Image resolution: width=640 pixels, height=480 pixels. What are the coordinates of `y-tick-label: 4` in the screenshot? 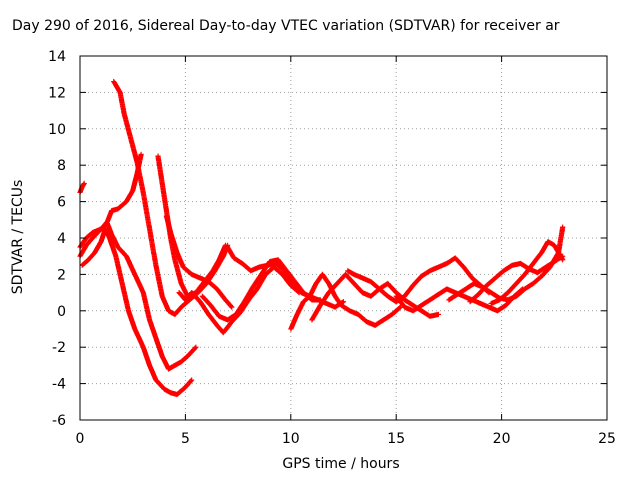 It's located at (61, 239).